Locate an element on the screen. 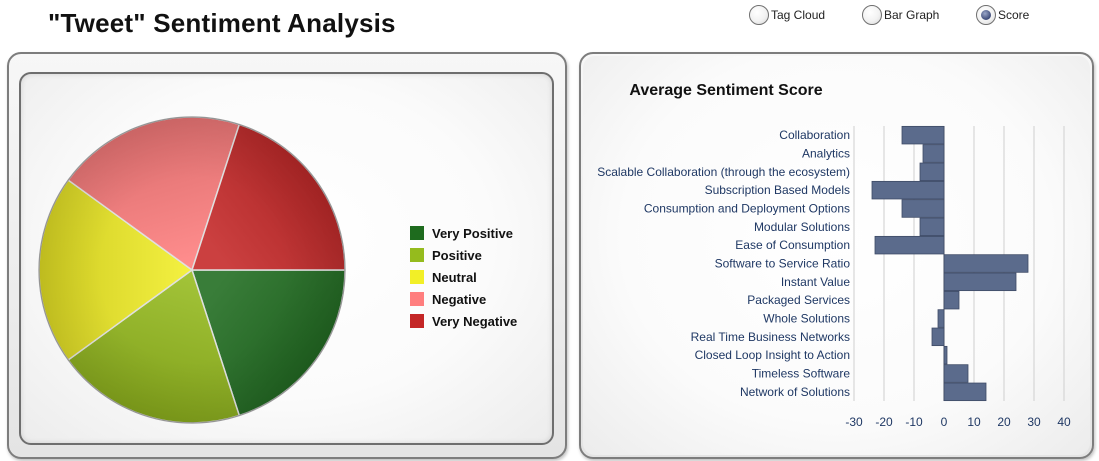 Image resolution: width=1099 pixels, height=461 pixels. bar-series is located at coordinates (950, 263).